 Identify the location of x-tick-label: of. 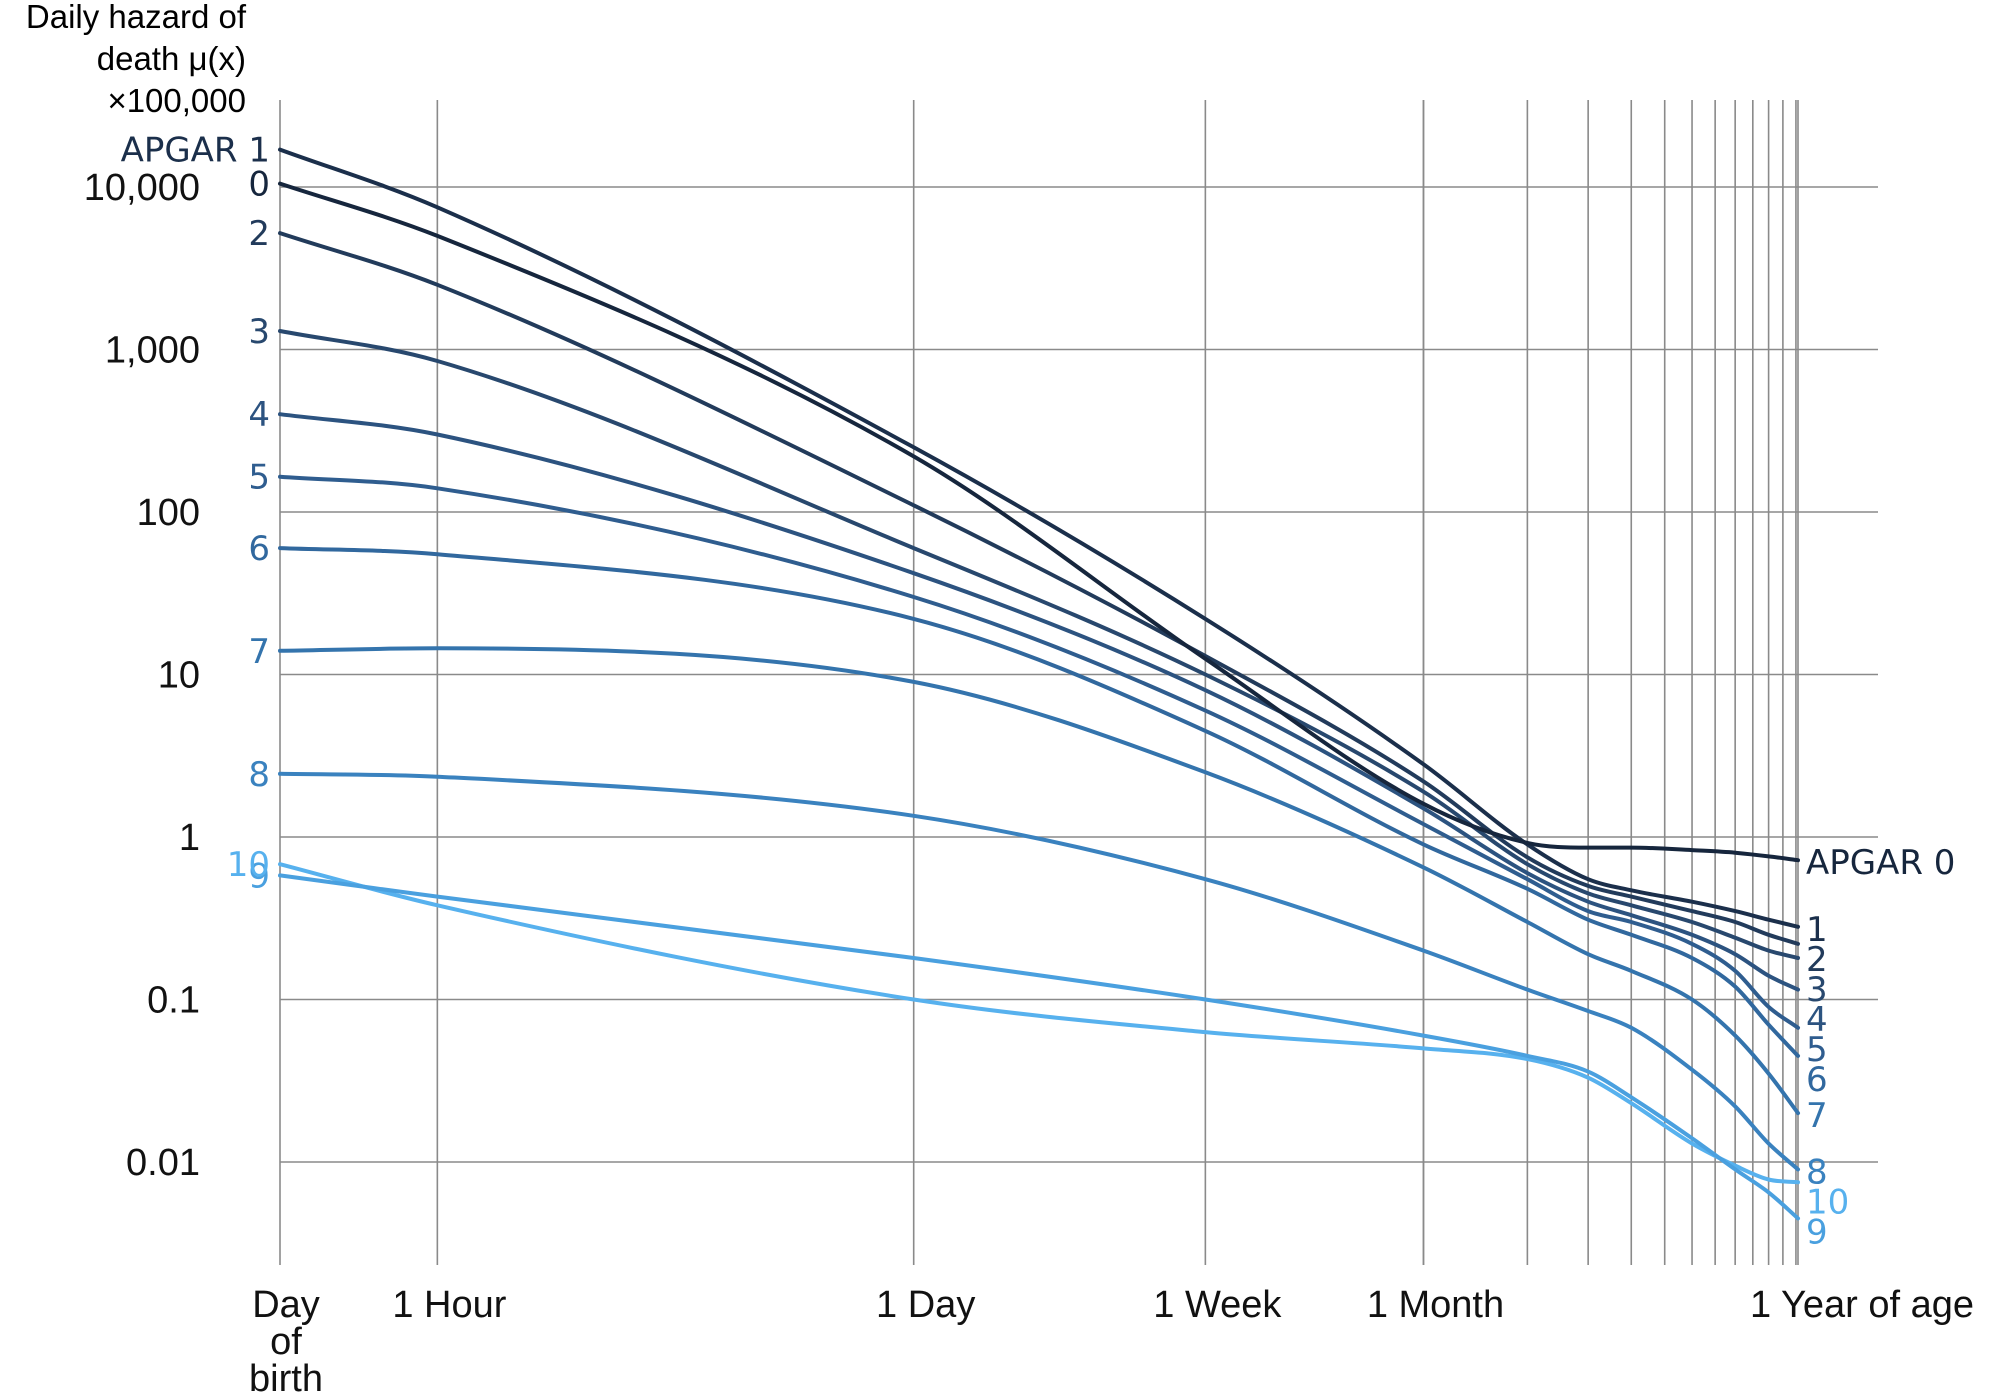
(286, 1342).